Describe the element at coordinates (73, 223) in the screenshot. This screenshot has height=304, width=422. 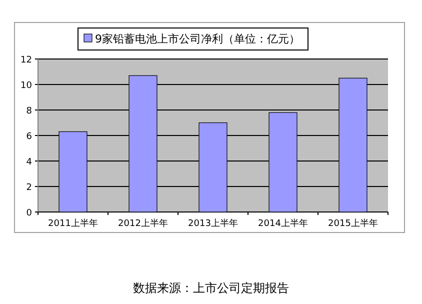
I see `x-tick-label: 2011上半年` at that location.